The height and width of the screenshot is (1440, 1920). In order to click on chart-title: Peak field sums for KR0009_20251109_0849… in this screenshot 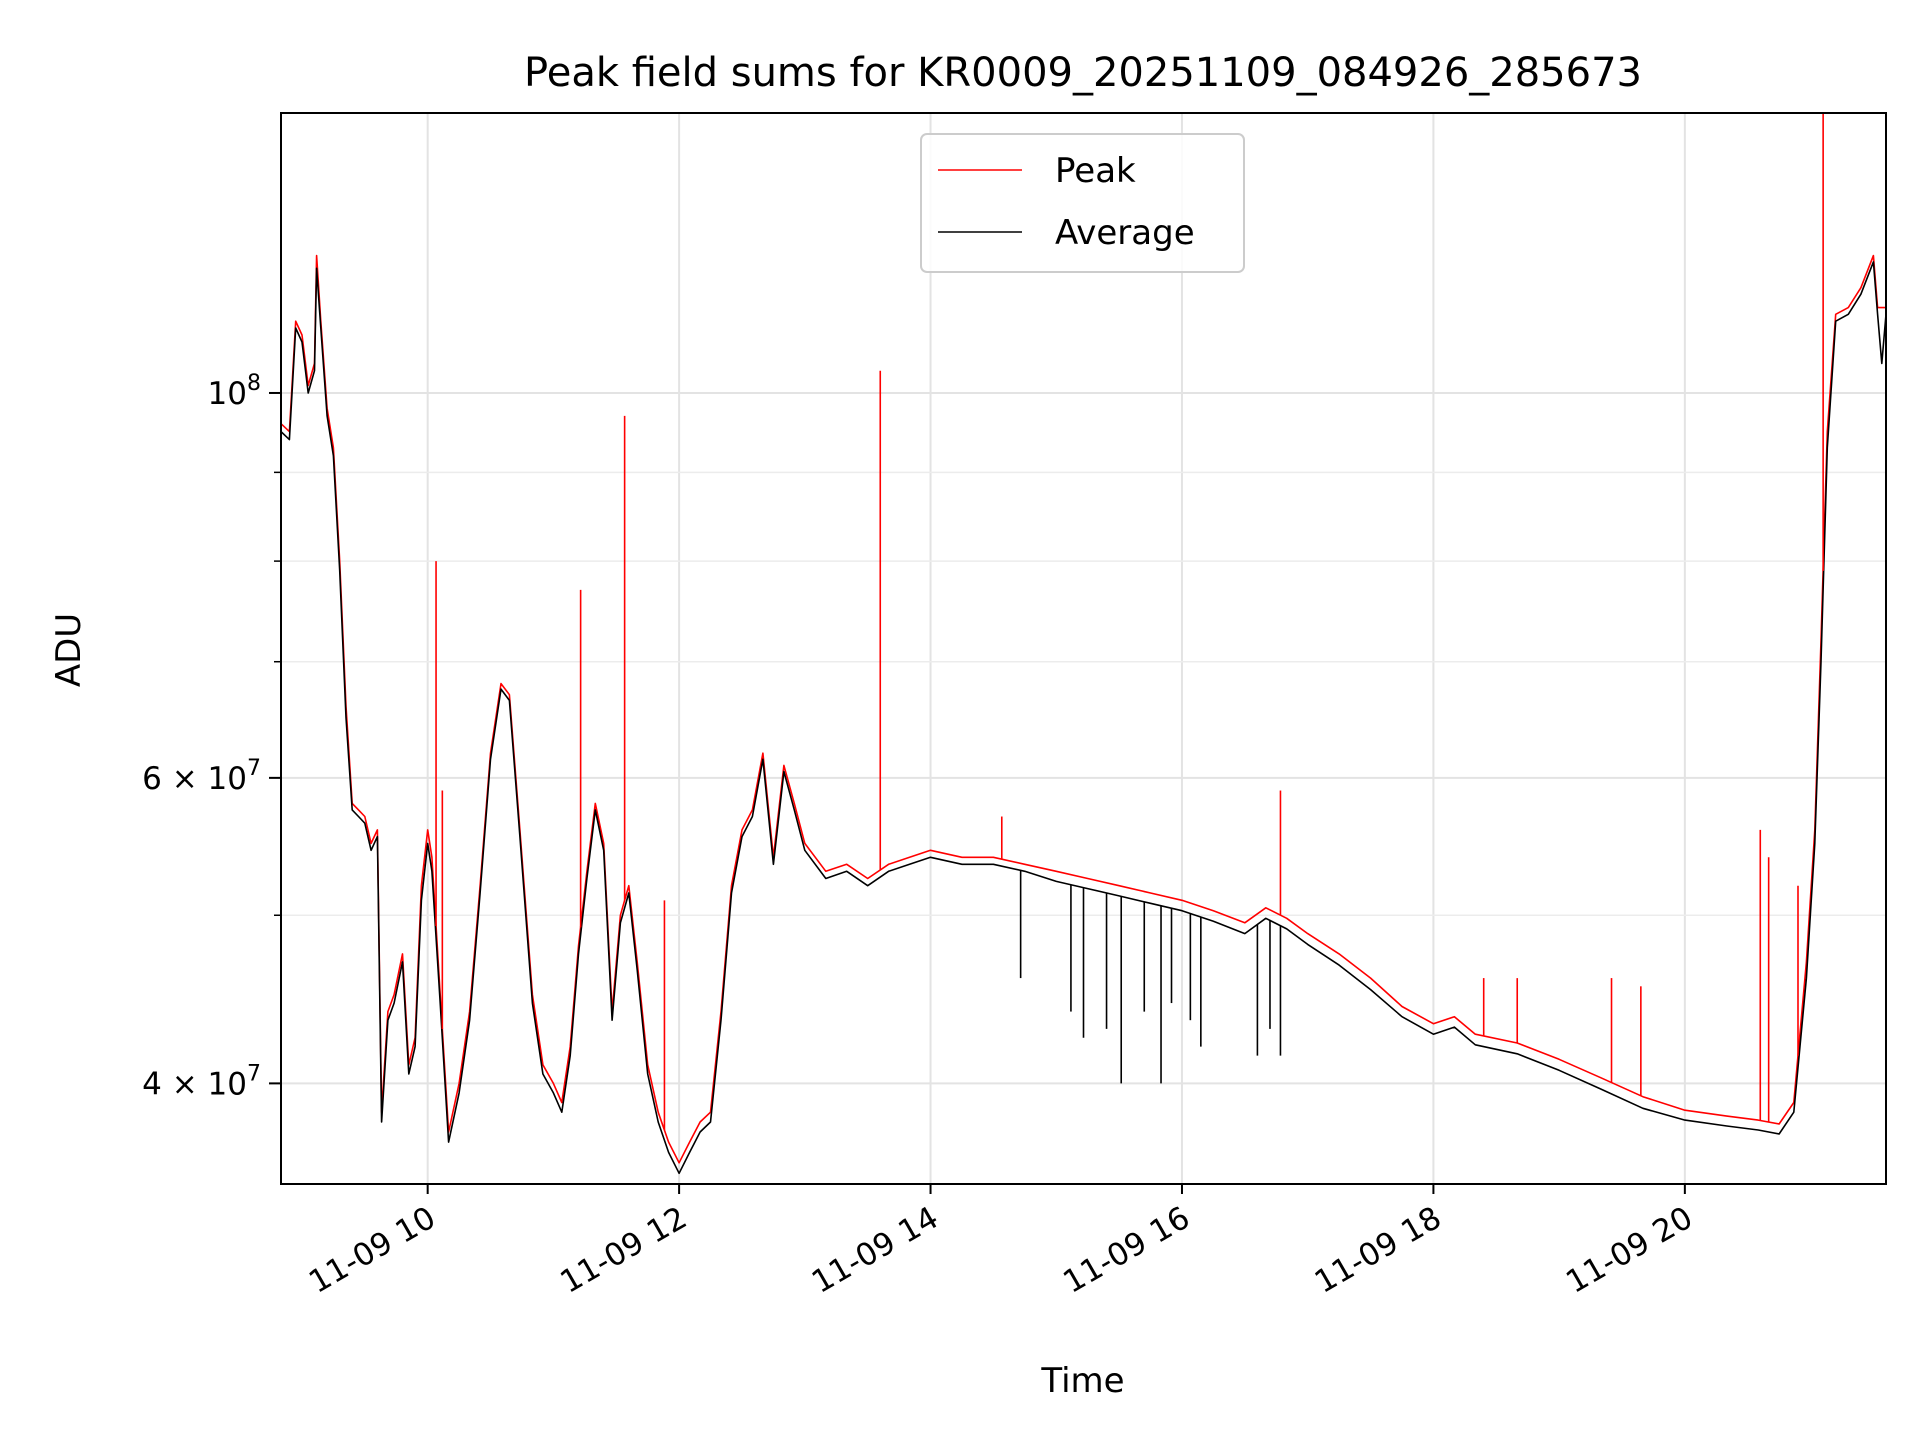, I will do `click(1083, 73)`.